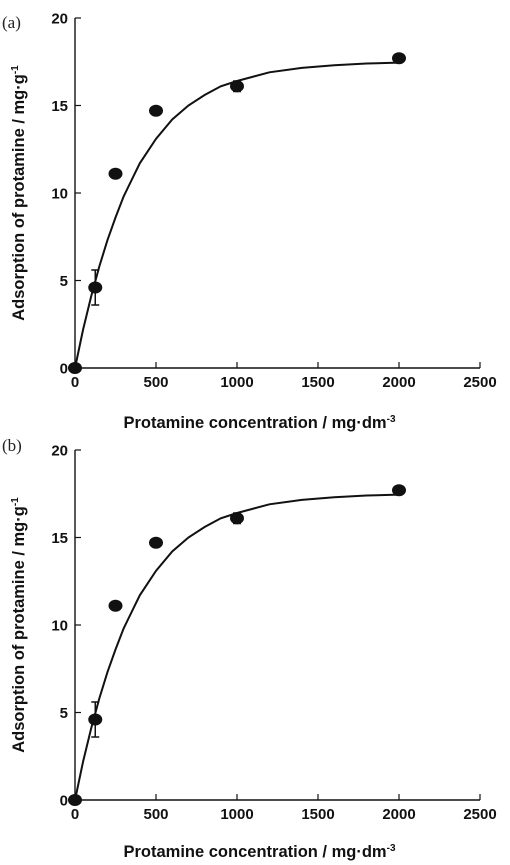  What do you see at coordinates (11, 22) in the screenshot?
I see `panel-label: (a)` at bounding box center [11, 22].